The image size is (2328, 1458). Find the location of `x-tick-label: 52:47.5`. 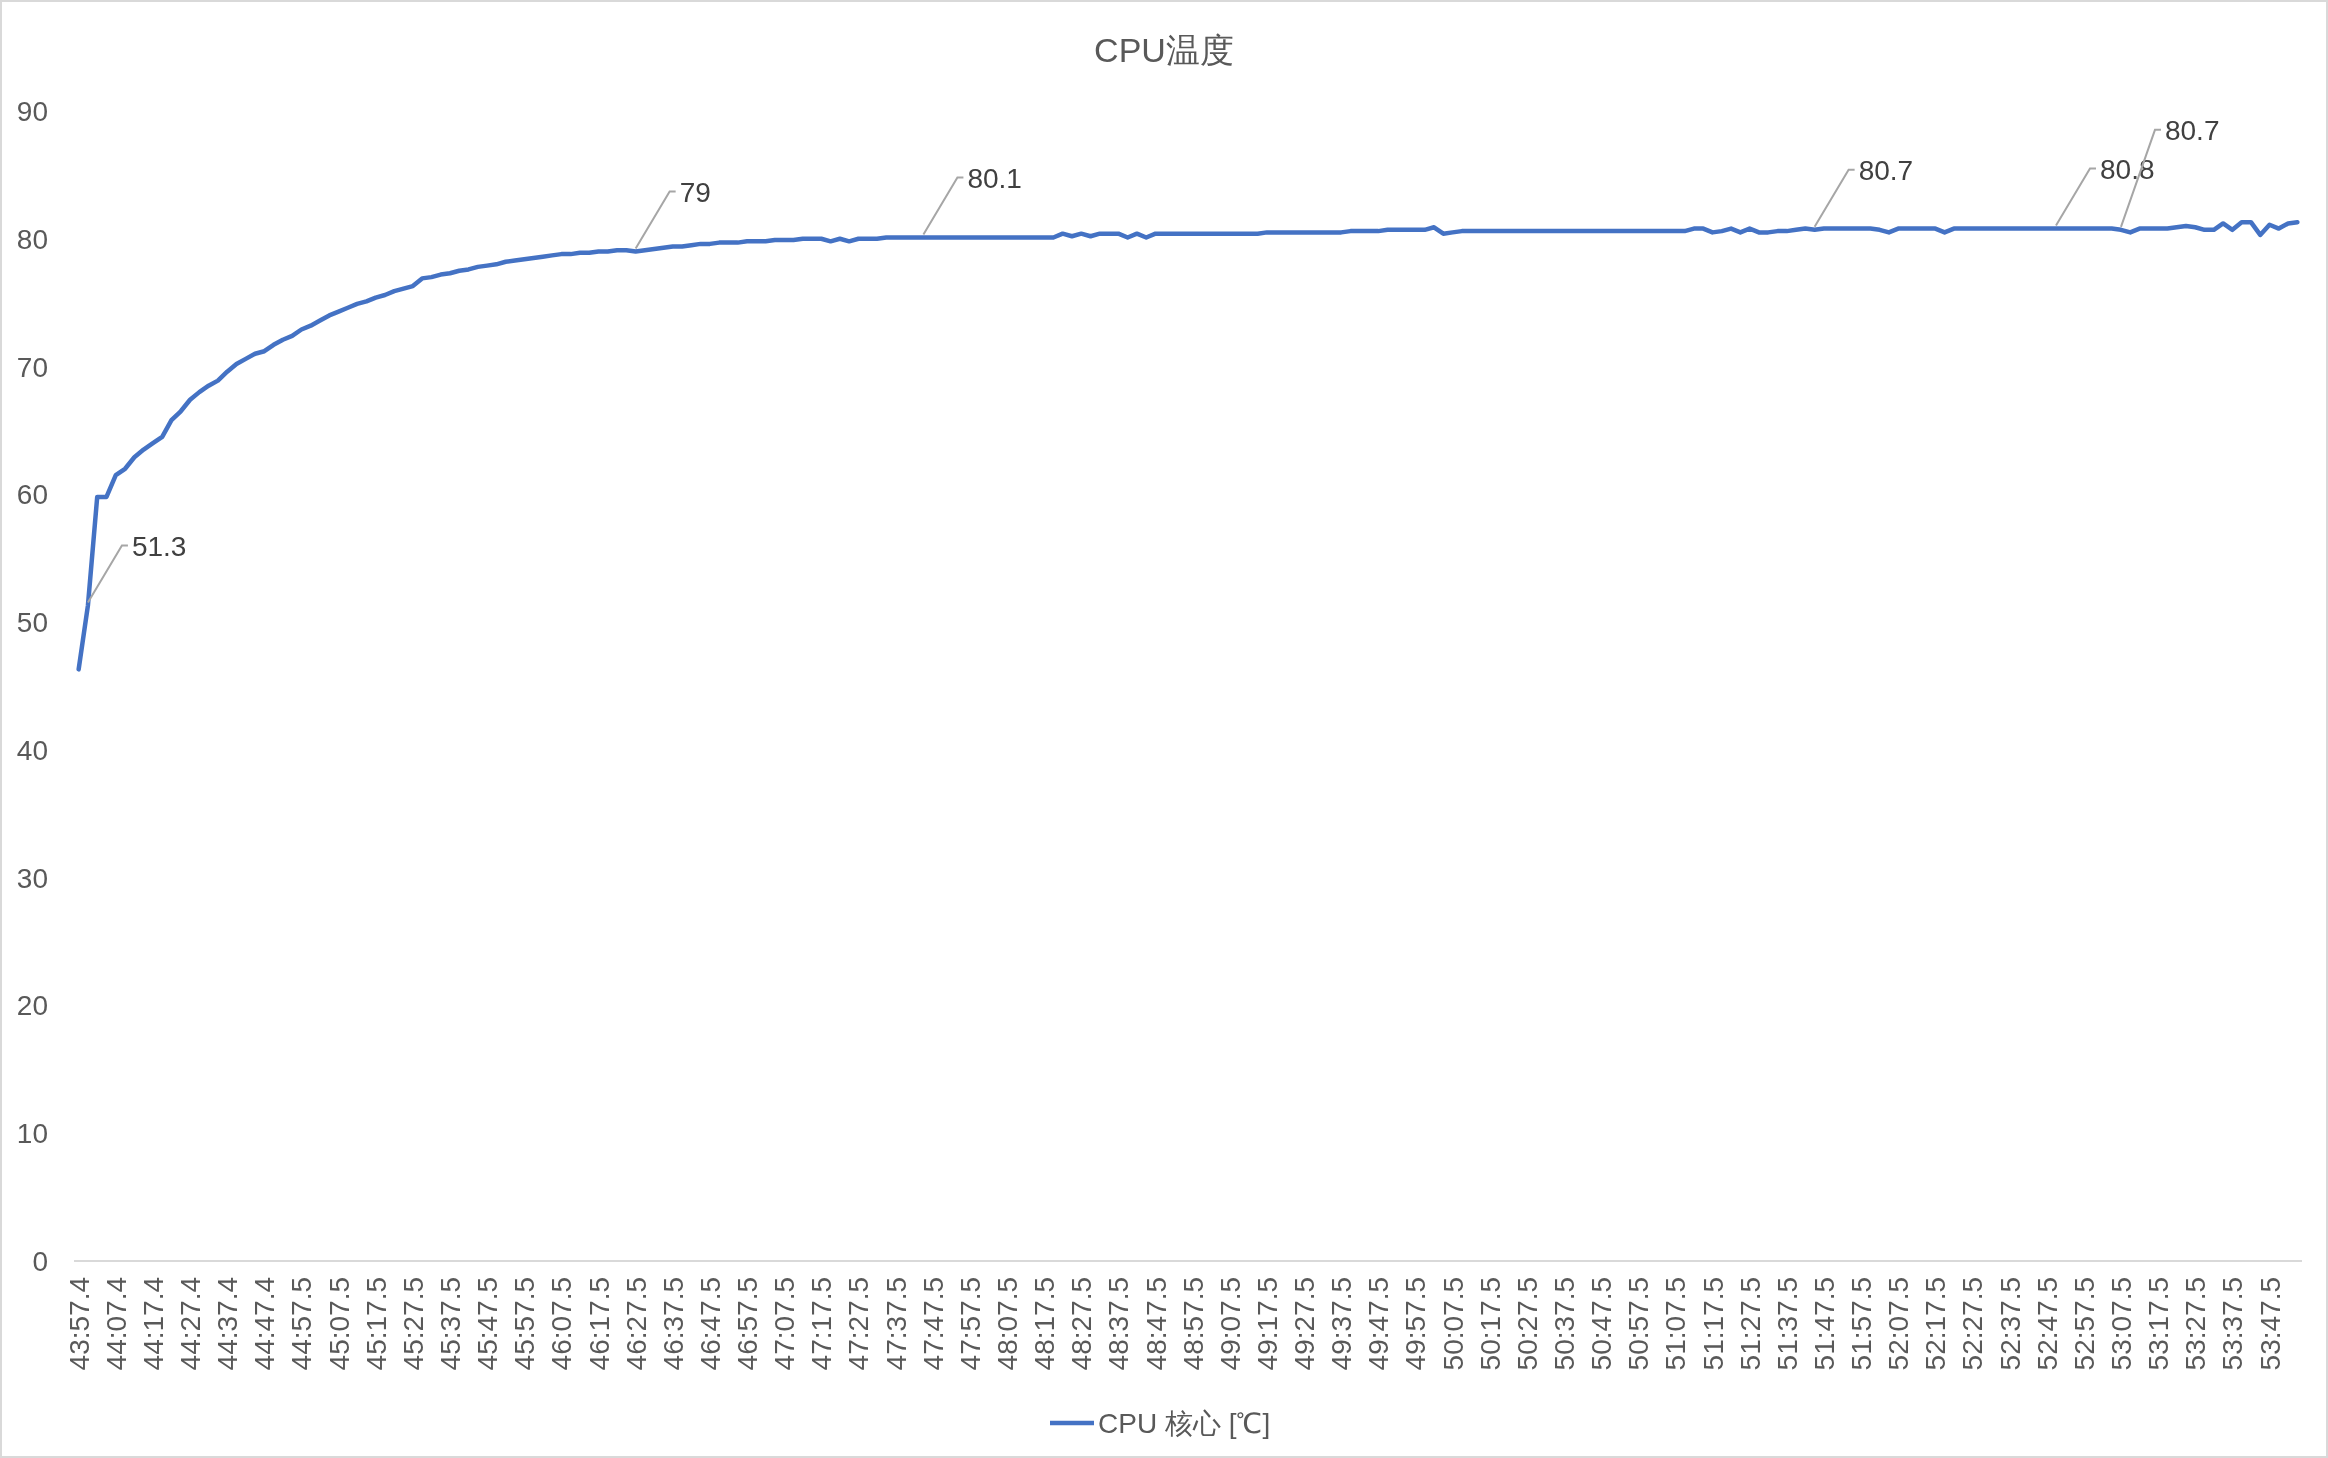

x-tick-label: 52:47.5 is located at coordinates (2047, 1324).